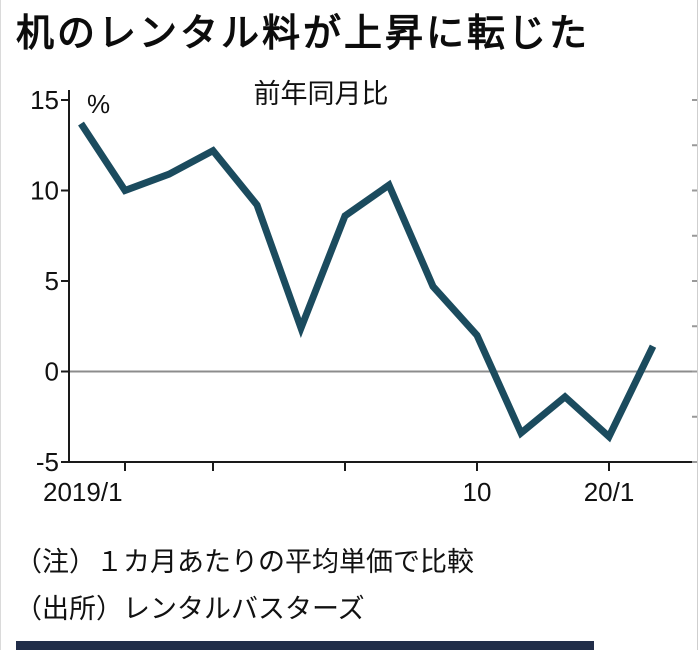  Describe the element at coordinates (303, 34) in the screenshot. I see `chart-title: 机のレンタル料が上昇に転じた` at that location.